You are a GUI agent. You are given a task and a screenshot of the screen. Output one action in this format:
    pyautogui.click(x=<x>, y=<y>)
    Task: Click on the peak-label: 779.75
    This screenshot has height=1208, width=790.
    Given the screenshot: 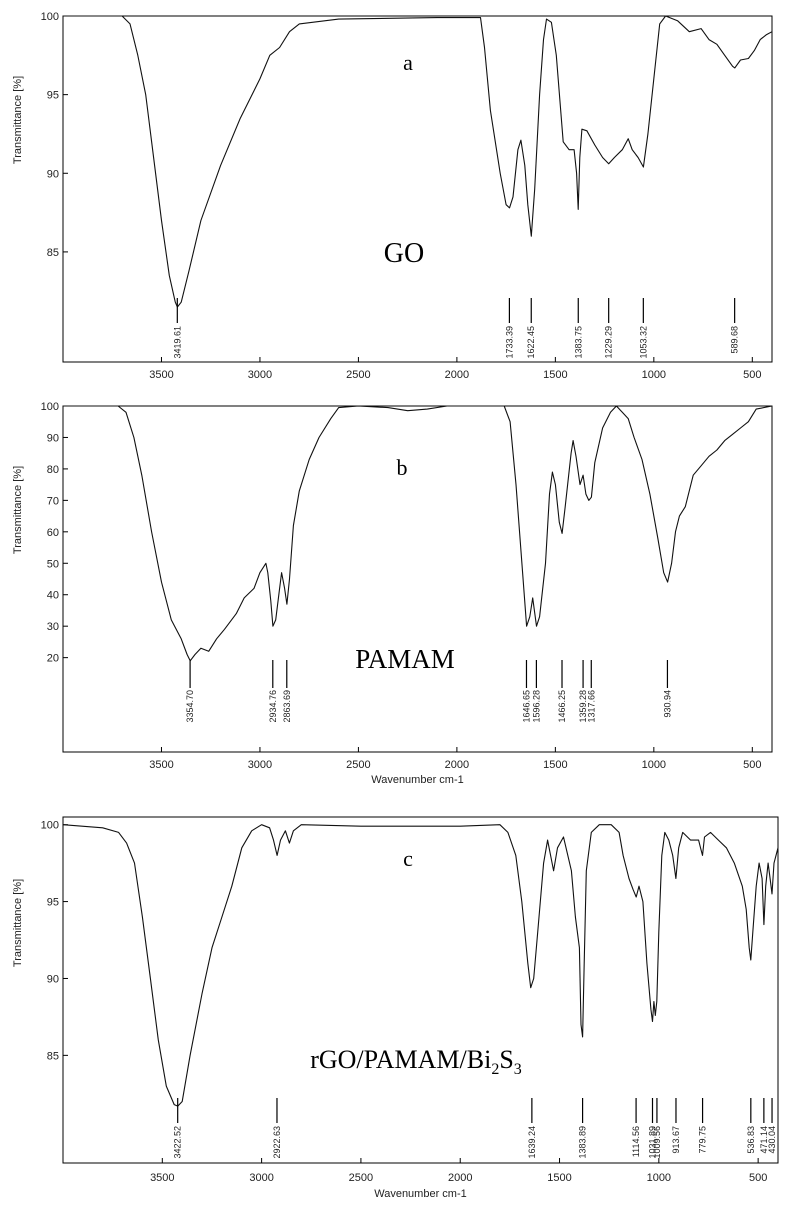 What is the action you would take?
    pyautogui.click(x=703, y=1140)
    